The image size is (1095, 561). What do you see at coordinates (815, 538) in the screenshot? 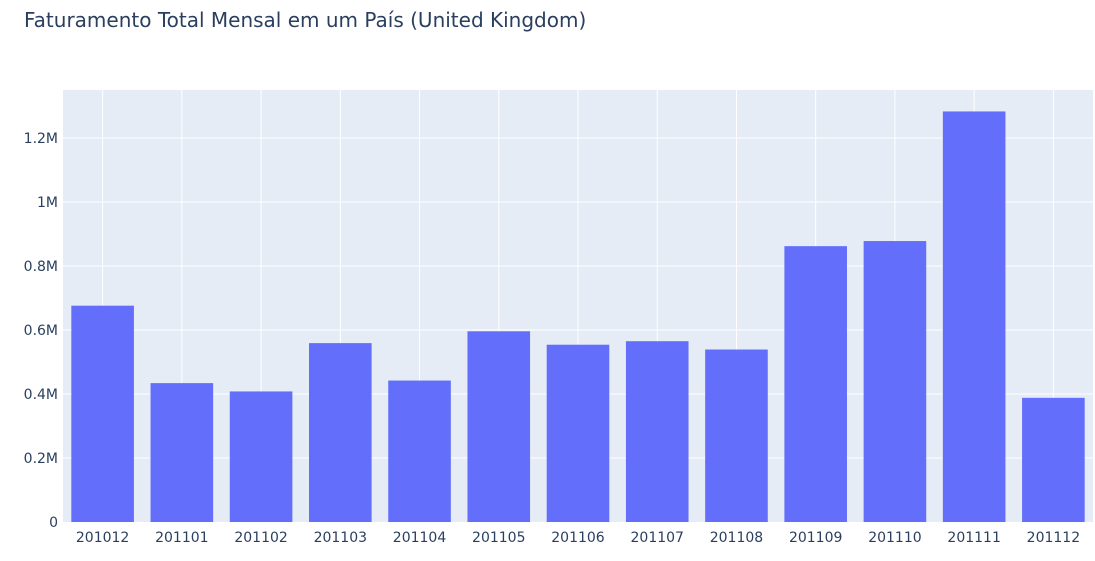
I see `x-tick-label: 201109` at bounding box center [815, 538].